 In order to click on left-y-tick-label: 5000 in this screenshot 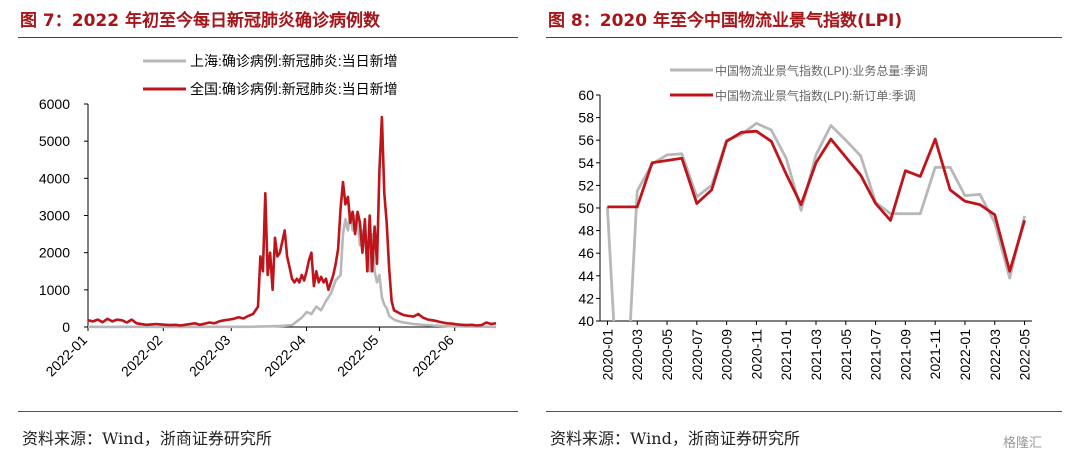, I will do `click(54, 141)`.